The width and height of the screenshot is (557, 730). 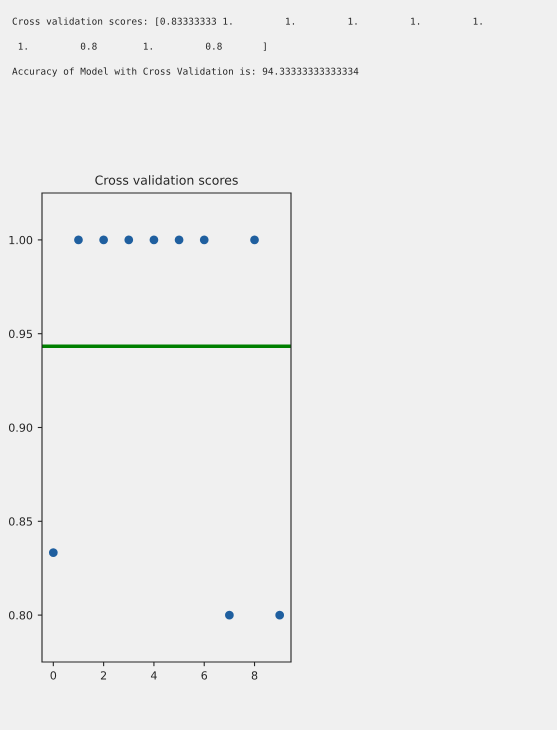 I want to click on y-tick-label: 1.00, so click(x=20, y=240).